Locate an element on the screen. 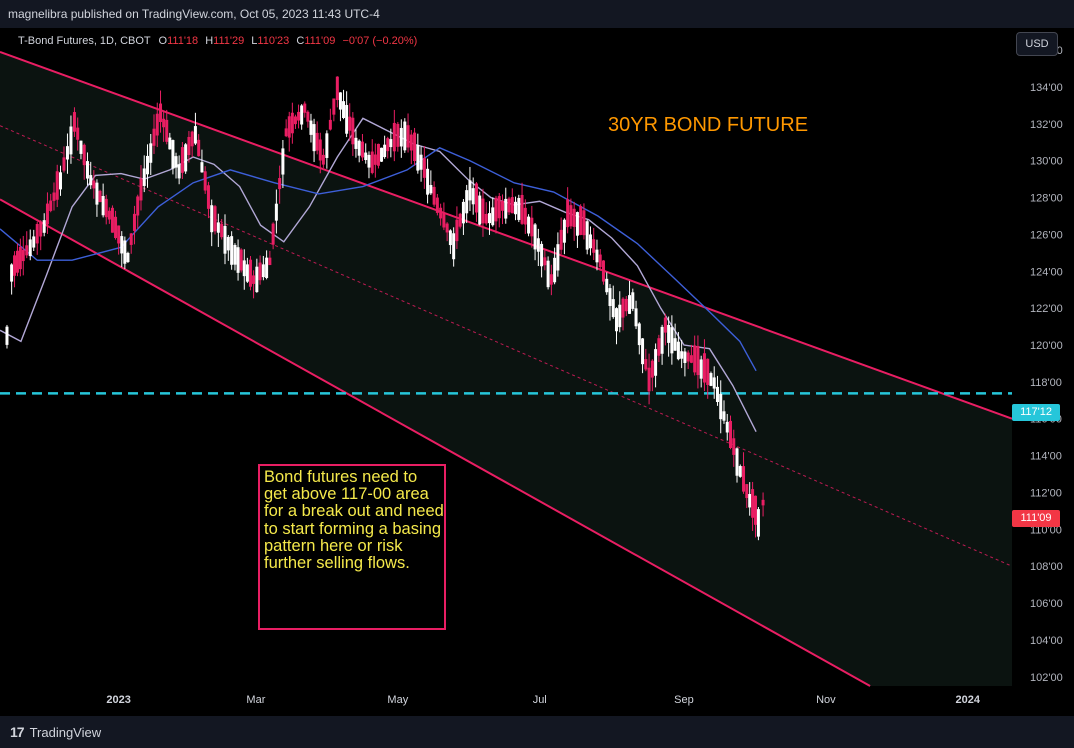 This screenshot has width=1074, height=748. level-price-tag: 117'12 is located at coordinates (1036, 412).